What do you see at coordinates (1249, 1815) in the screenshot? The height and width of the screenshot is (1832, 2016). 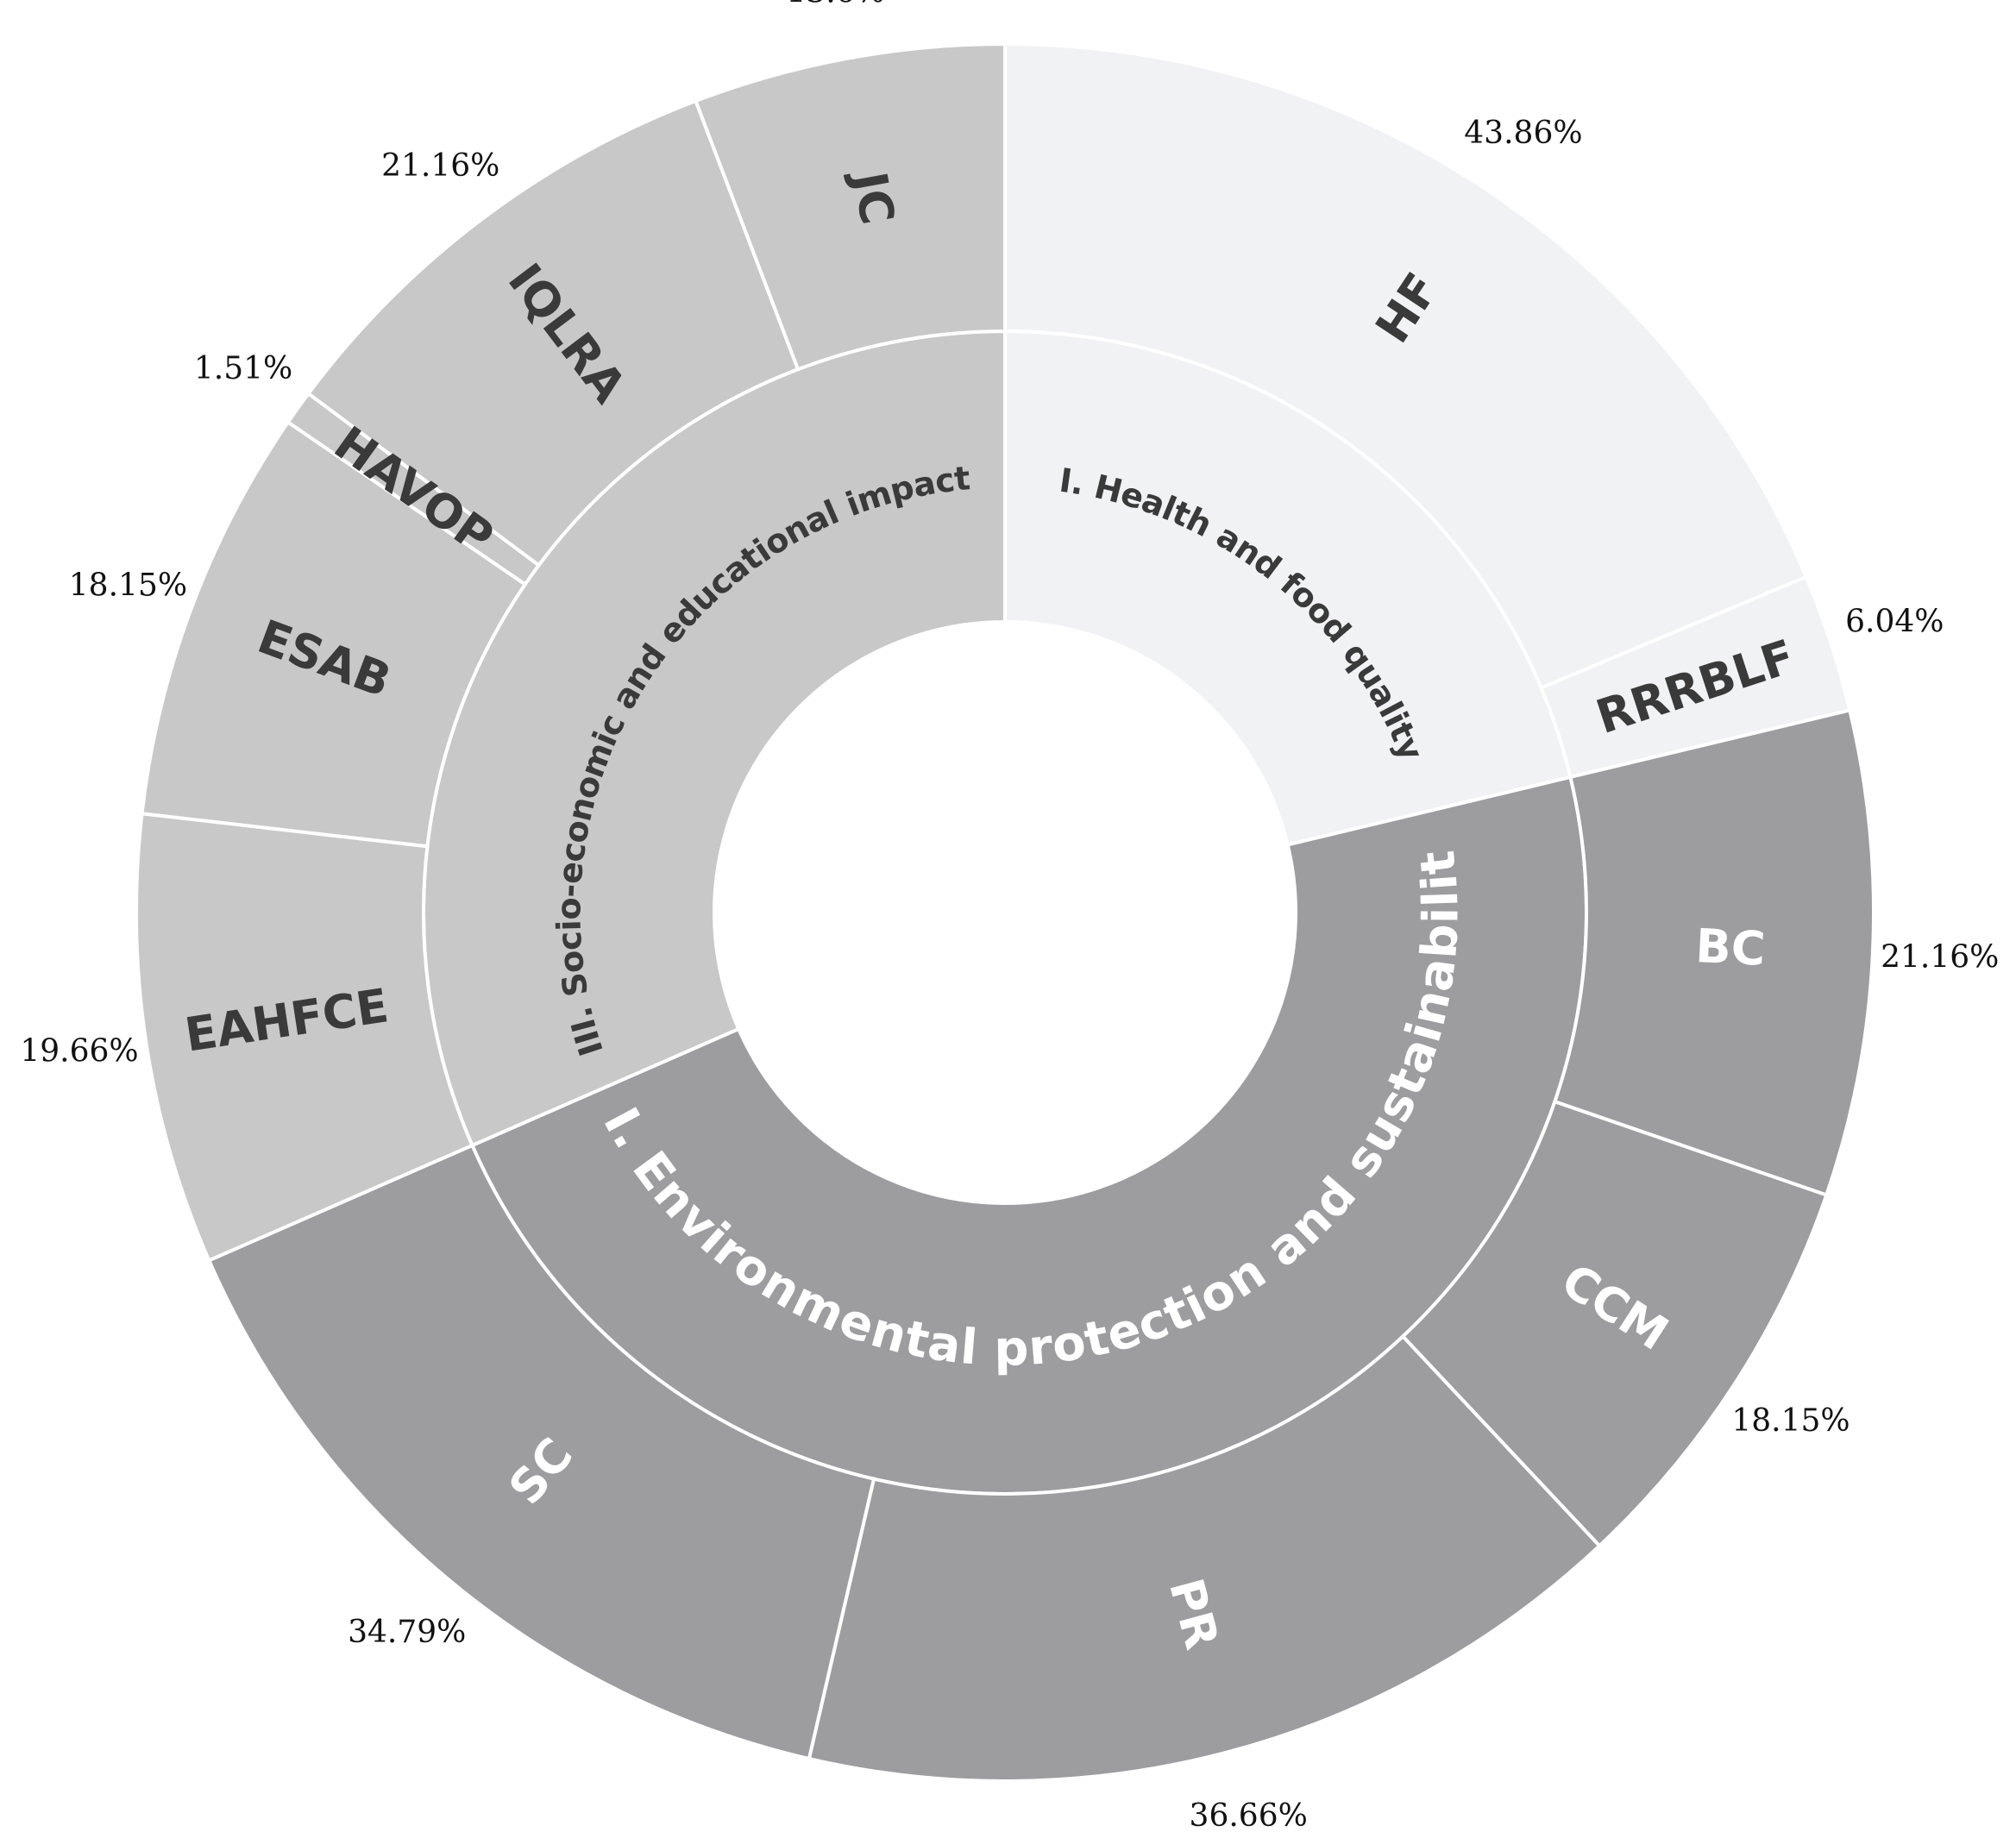 I see `percent-label-pr: 36.66%` at bounding box center [1249, 1815].